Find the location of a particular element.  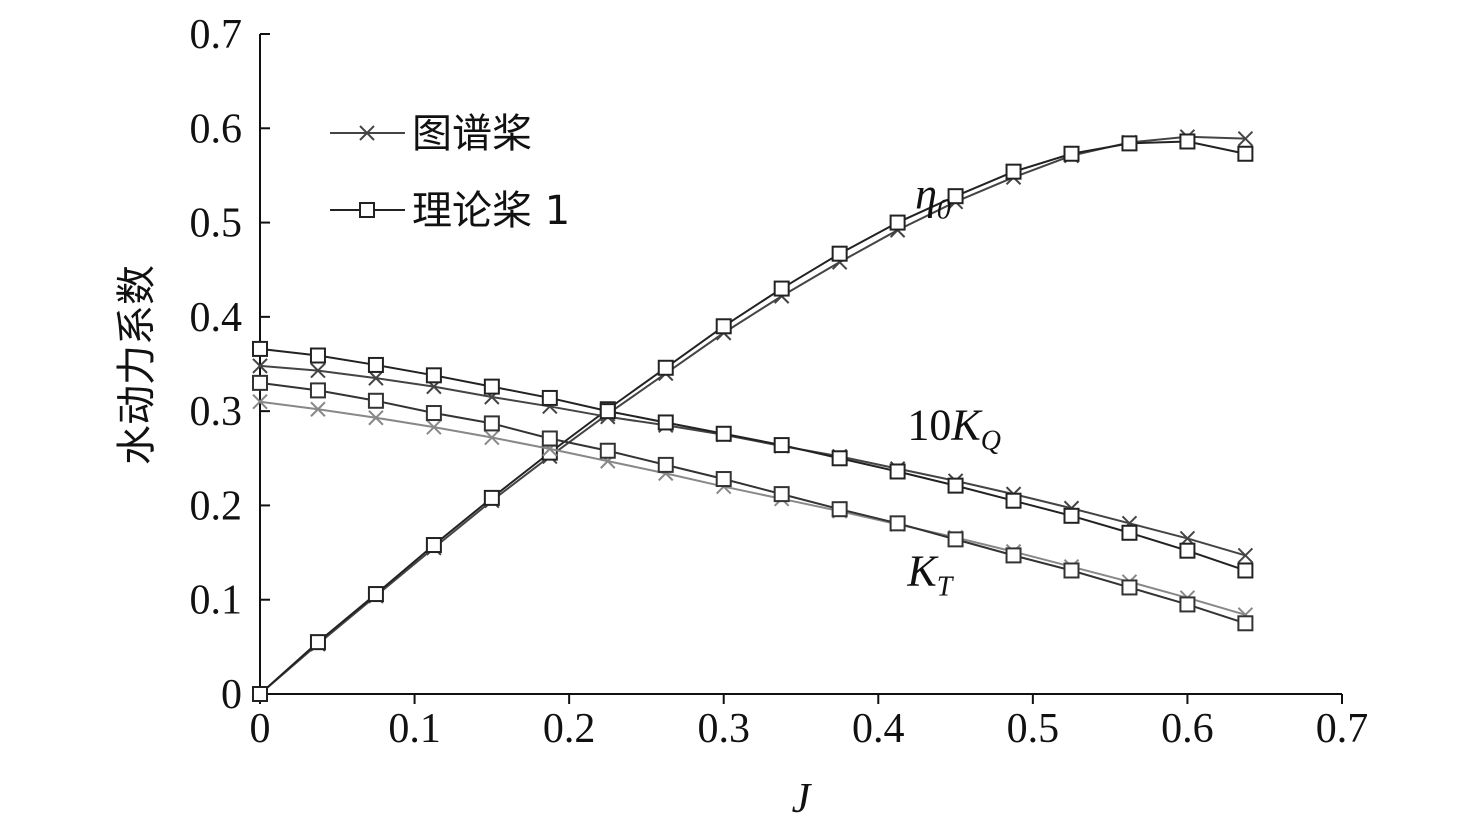

y-tick-label: 0.5 is located at coordinates (216, 224).